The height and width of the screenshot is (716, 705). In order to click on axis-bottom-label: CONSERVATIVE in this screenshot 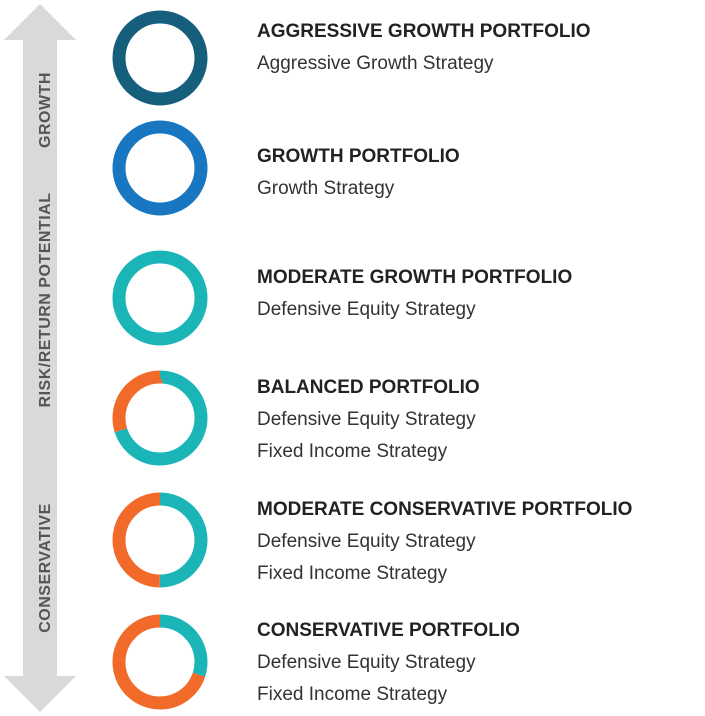, I will do `click(45, 568)`.